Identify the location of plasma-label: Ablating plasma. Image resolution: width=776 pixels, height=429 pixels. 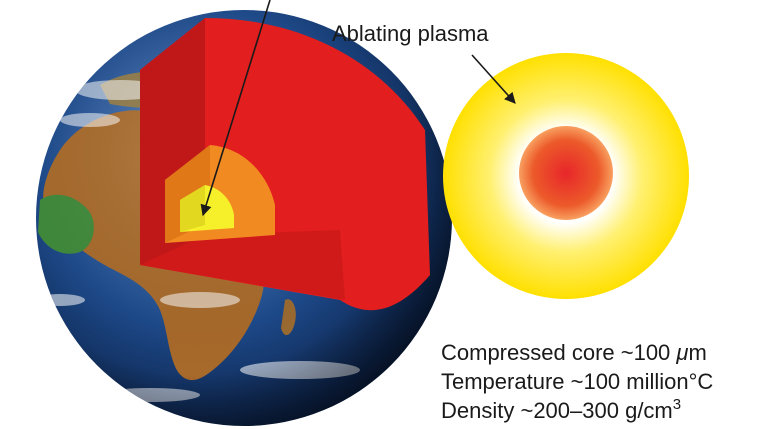
(410, 33).